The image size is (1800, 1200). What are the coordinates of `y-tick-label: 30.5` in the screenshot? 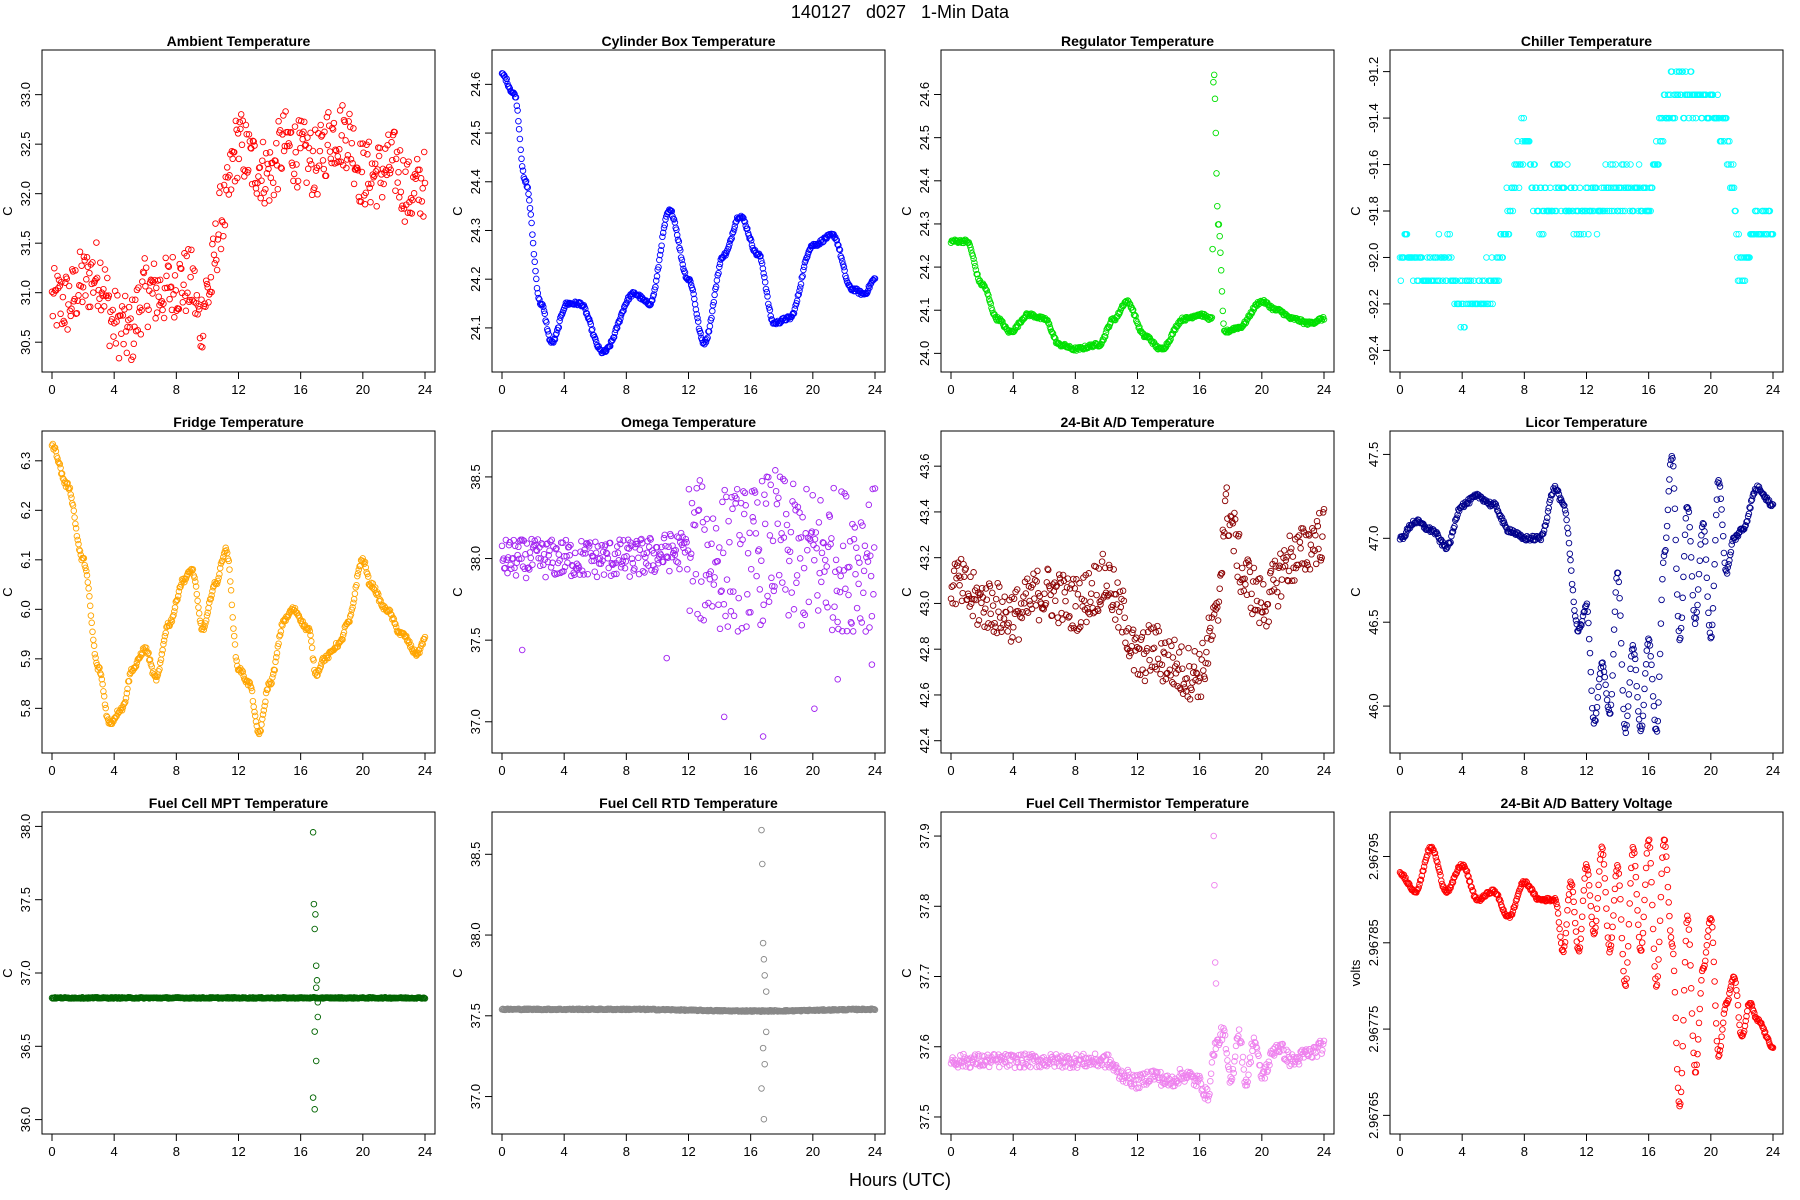 It's located at (25, 342).